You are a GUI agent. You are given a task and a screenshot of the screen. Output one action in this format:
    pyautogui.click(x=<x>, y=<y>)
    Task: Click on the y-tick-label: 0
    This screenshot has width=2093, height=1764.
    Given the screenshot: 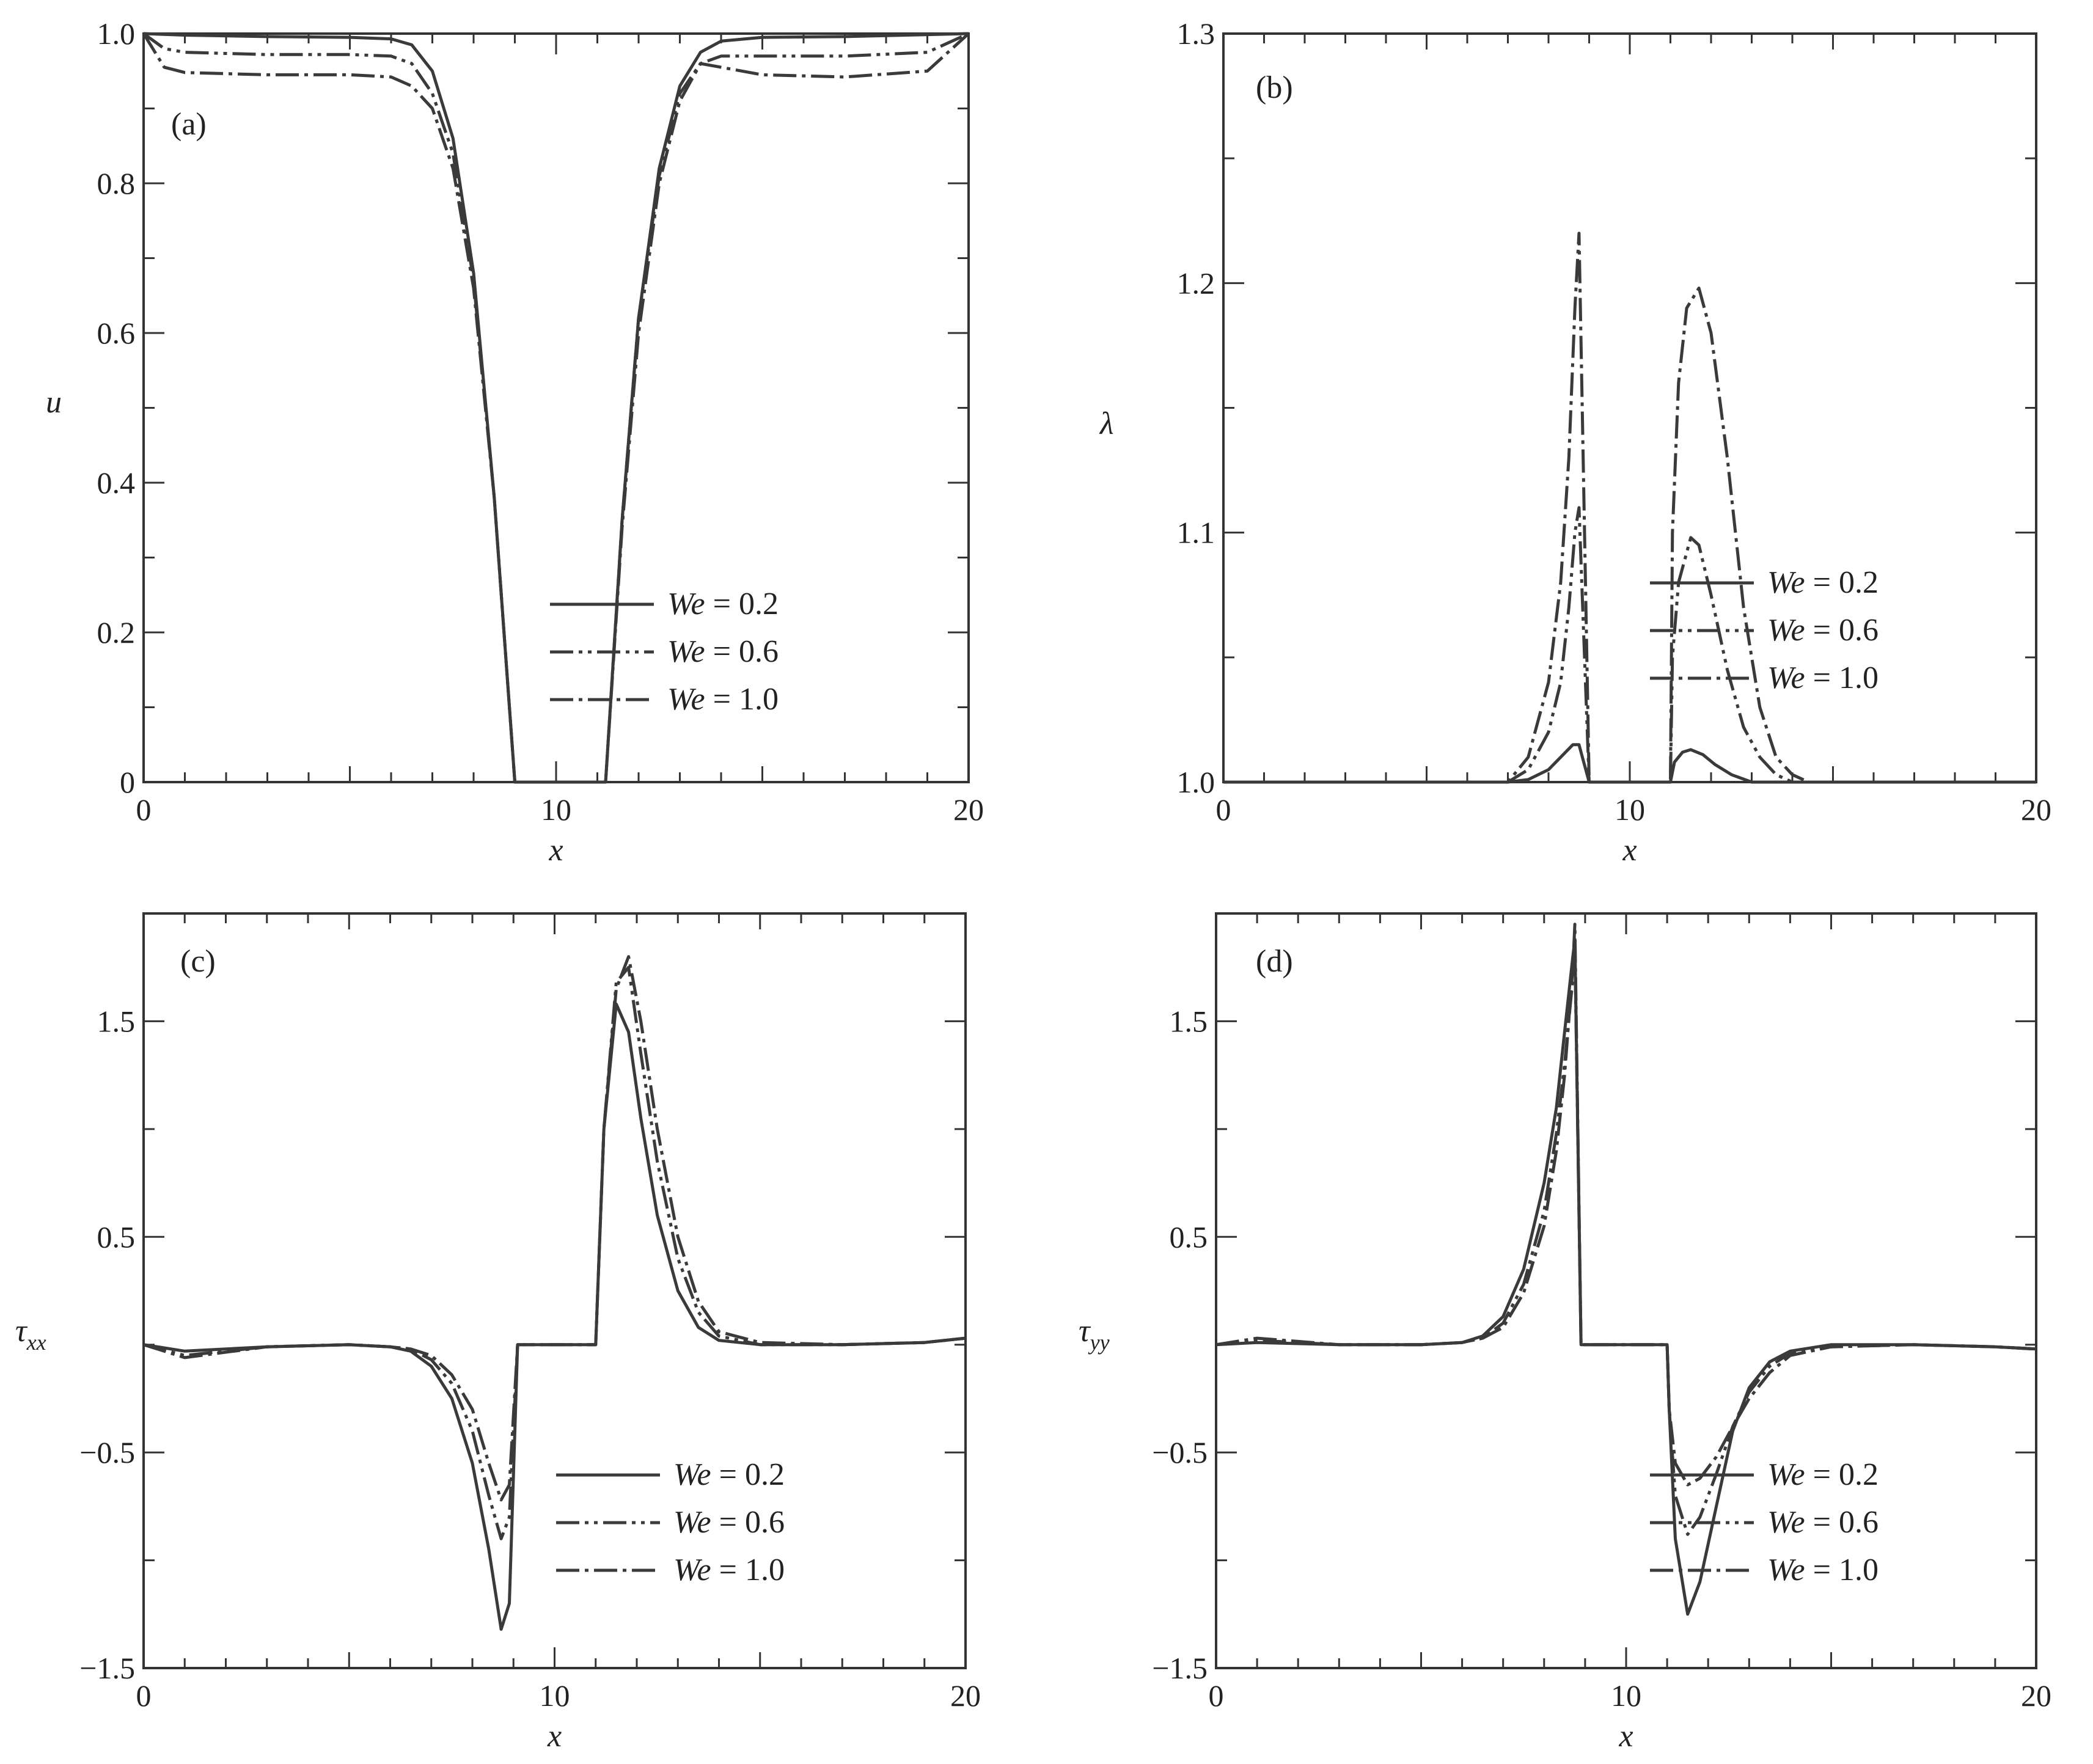 What is the action you would take?
    pyautogui.click(x=127, y=782)
    